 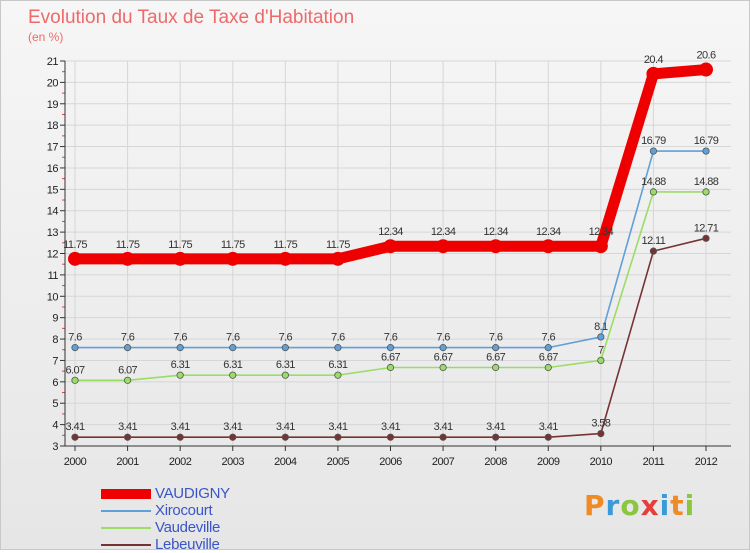 I want to click on y-tick-label: 10, so click(x=53, y=297).